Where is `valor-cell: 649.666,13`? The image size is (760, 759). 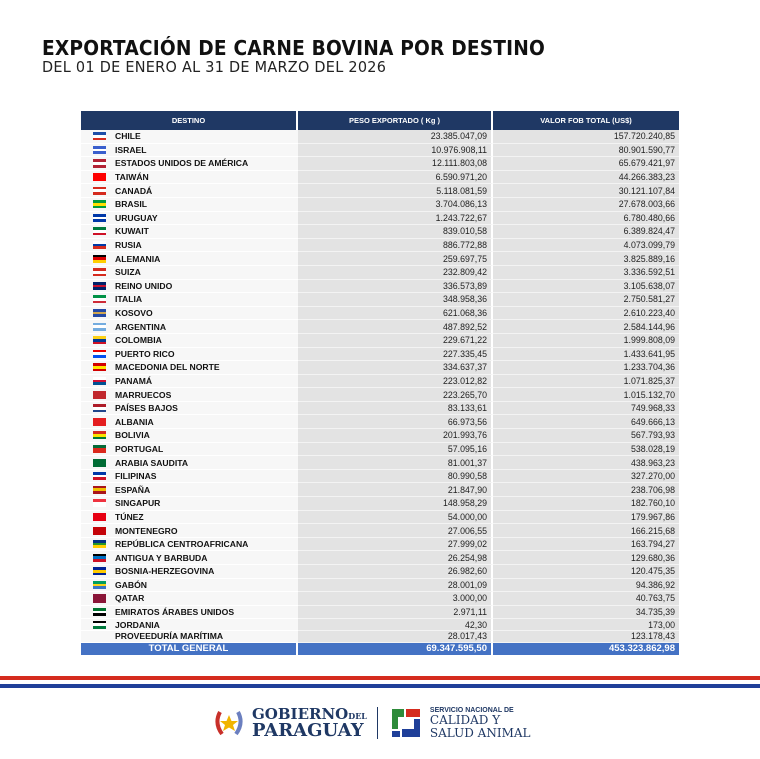 valor-cell: 649.666,13 is located at coordinates (586, 422).